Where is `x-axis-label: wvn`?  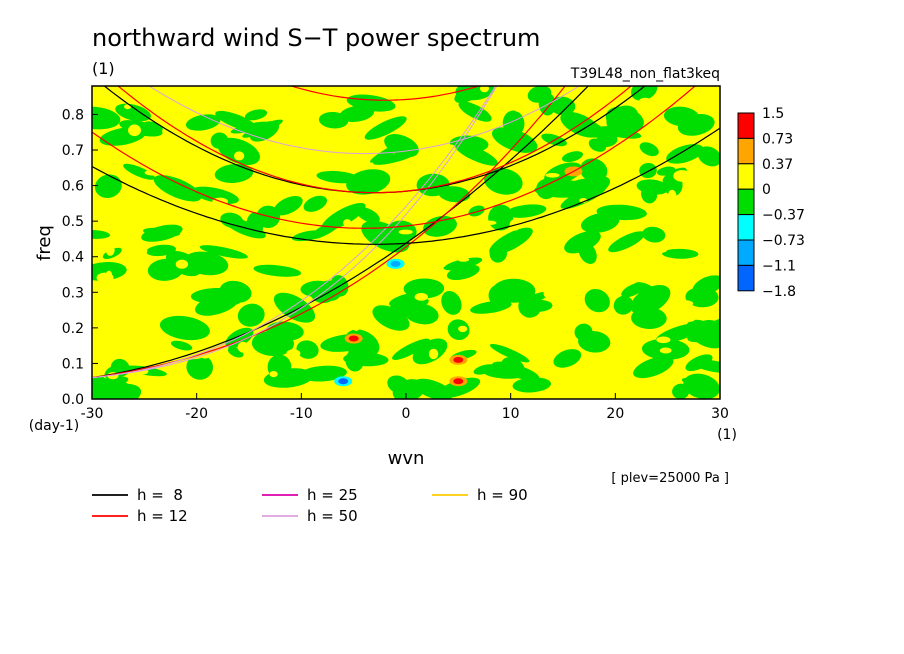
x-axis-label: wvn is located at coordinates (406, 458).